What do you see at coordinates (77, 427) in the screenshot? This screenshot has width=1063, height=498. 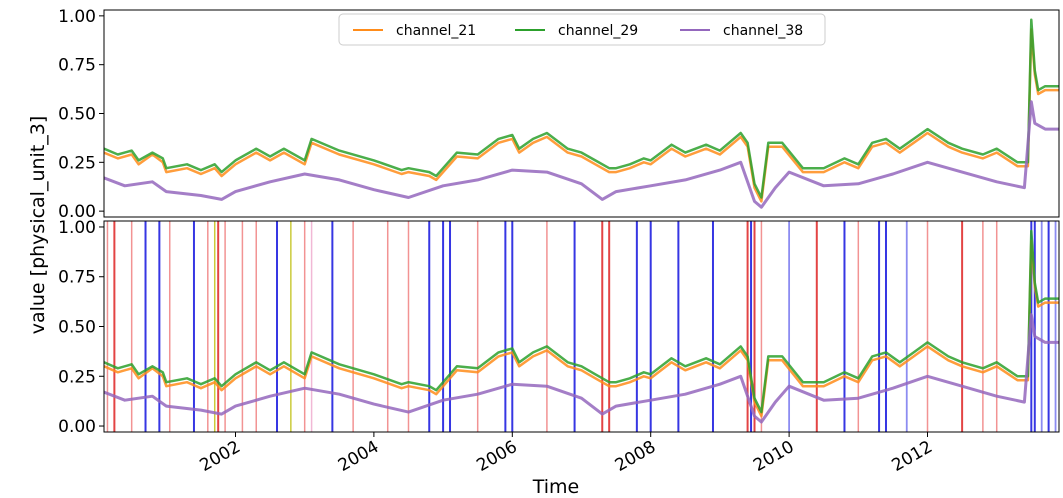 I see `y-tick-label-bottom-0: 0.00` at bounding box center [77, 427].